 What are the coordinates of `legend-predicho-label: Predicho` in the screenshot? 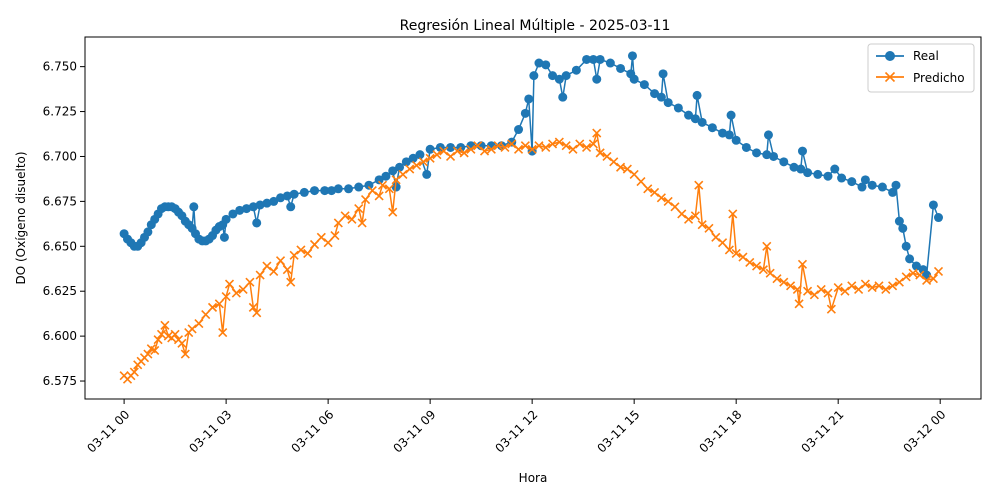 It's located at (939, 78).